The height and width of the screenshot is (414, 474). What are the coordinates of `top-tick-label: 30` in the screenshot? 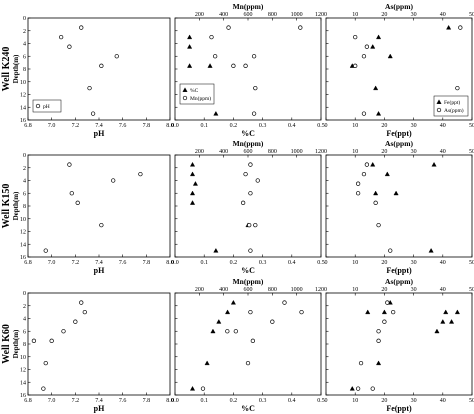 It's located at (414, 15).